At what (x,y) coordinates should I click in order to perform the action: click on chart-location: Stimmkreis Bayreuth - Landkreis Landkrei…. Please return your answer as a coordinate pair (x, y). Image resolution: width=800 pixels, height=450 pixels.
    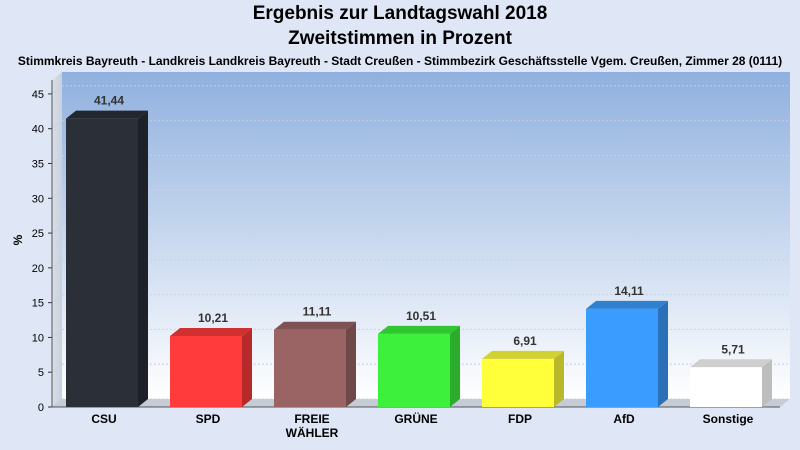
    Looking at the image, I should click on (400, 61).